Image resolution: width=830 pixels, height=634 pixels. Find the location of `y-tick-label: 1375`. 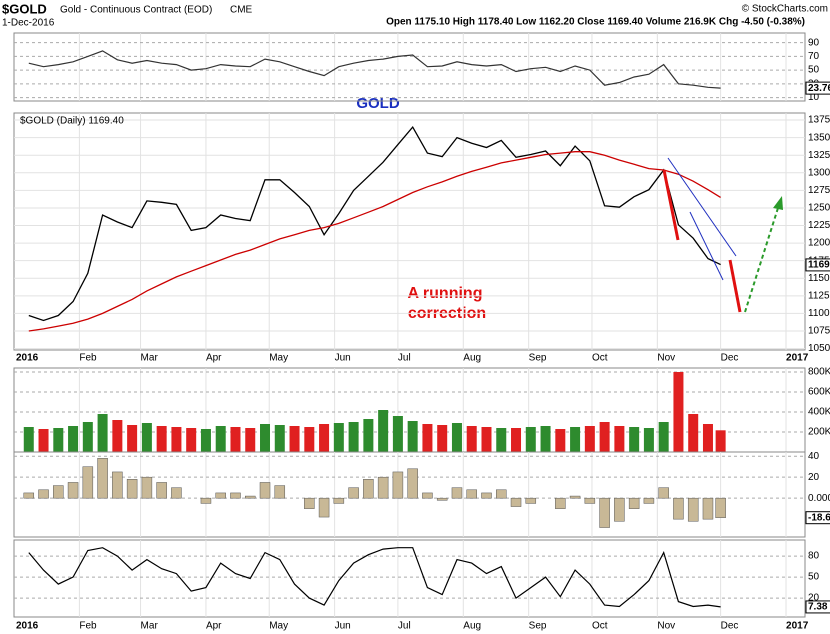

y-tick-label: 1375 is located at coordinates (819, 120).